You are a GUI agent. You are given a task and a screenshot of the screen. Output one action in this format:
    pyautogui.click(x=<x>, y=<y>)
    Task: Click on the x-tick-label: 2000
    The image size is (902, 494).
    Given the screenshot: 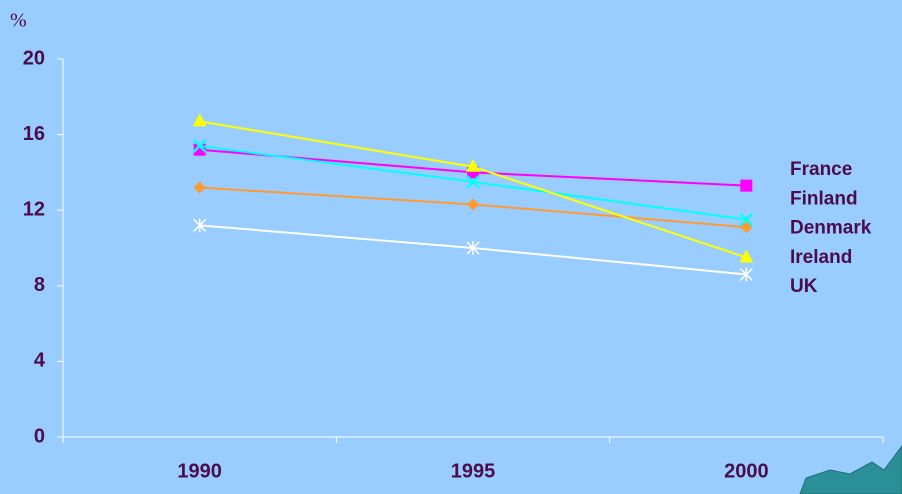 What is the action you would take?
    pyautogui.click(x=746, y=471)
    